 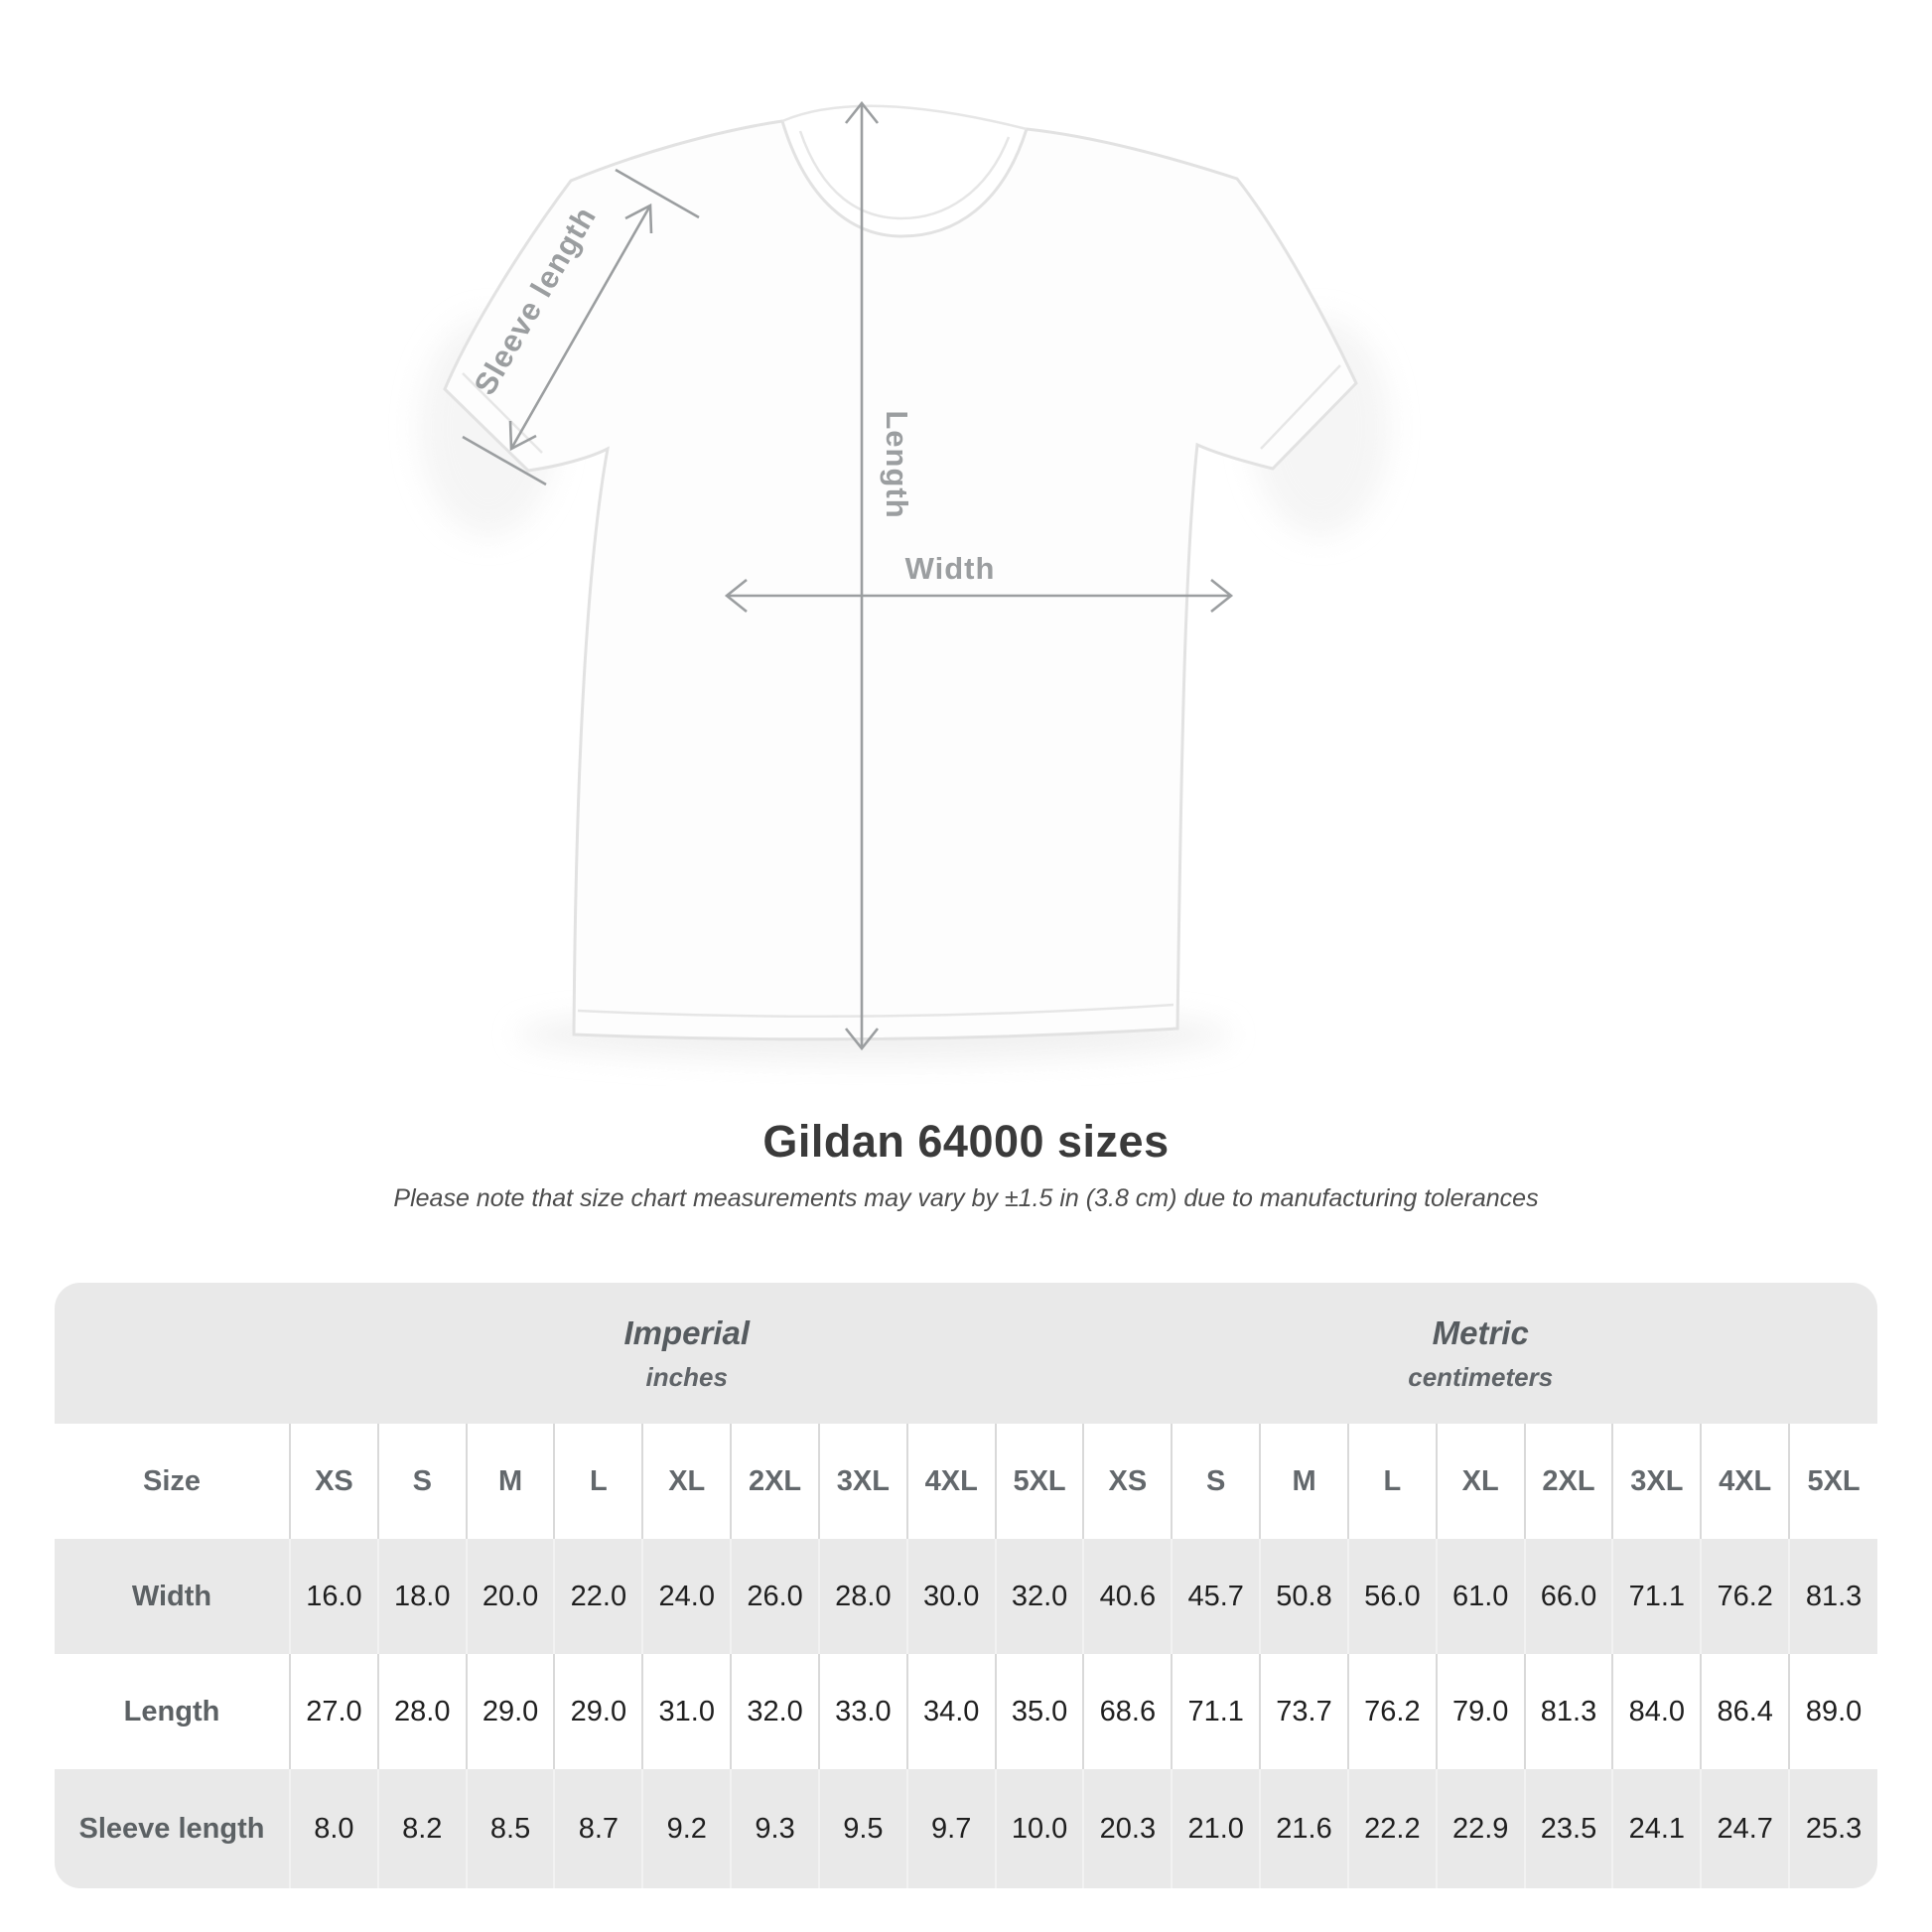 What do you see at coordinates (1127, 1597) in the screenshot?
I see `value-cell: 40.6` at bounding box center [1127, 1597].